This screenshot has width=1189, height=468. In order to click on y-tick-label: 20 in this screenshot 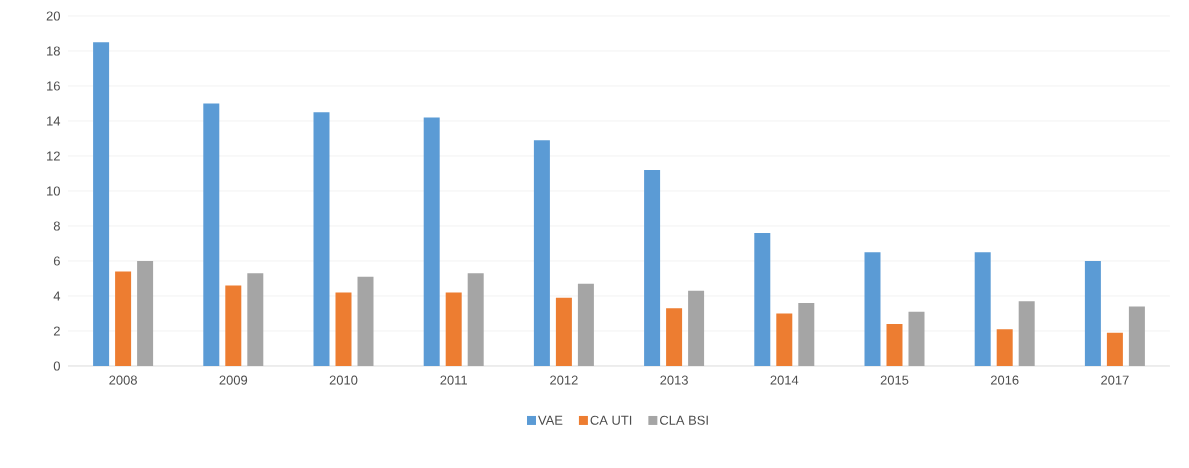, I will do `click(53, 16)`.